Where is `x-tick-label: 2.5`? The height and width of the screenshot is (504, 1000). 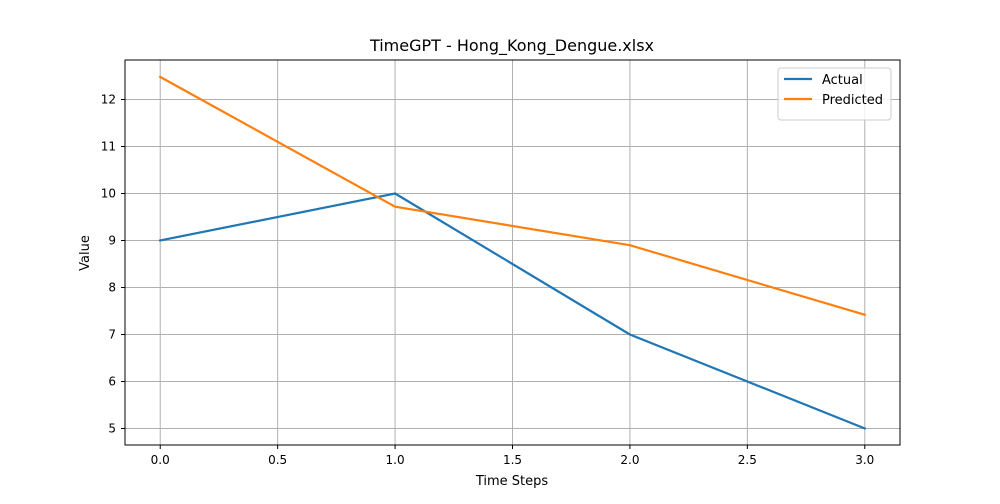 x-tick-label: 2.5 is located at coordinates (747, 460).